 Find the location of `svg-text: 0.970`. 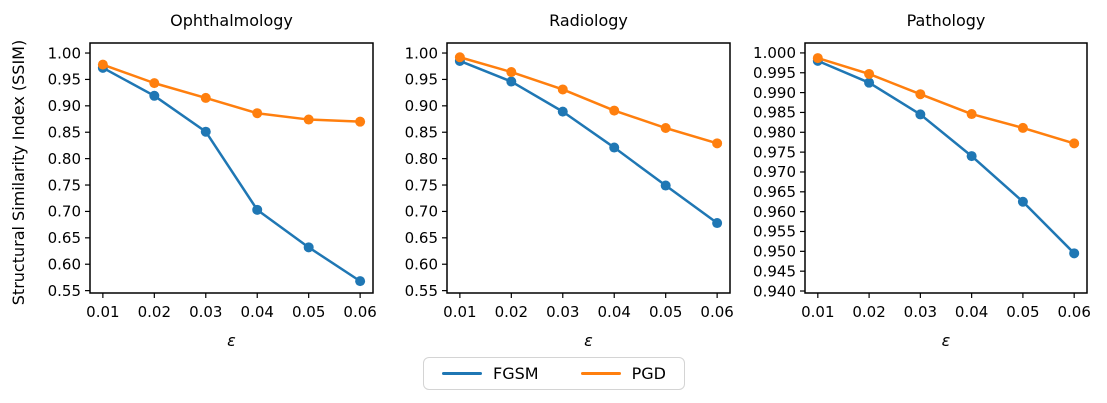

svg-text: 0.970 is located at coordinates (774, 172).